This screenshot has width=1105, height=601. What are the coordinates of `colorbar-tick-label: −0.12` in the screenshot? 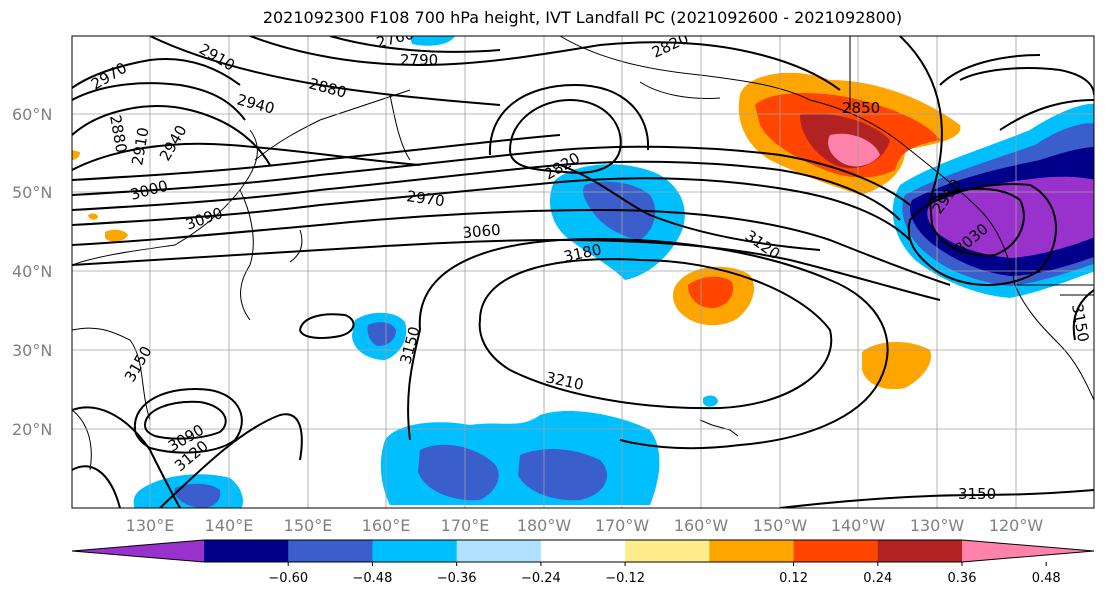 It's located at (625, 578).